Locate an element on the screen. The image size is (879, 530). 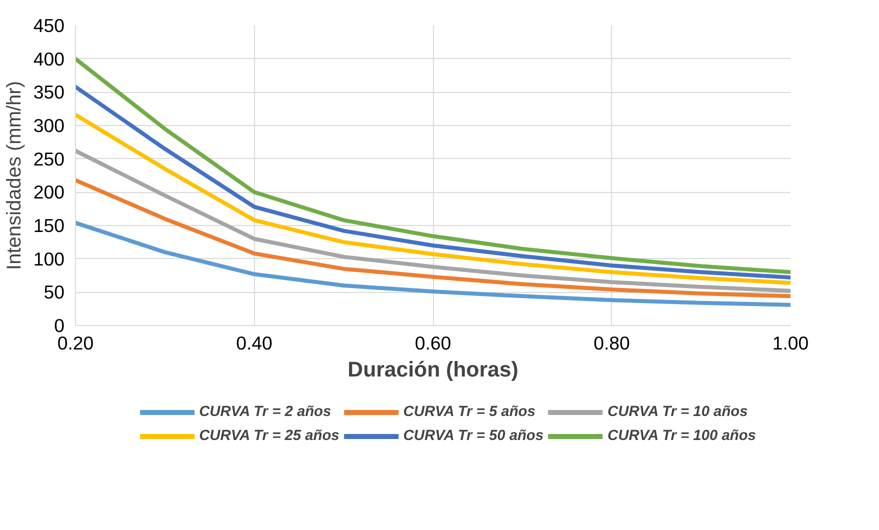
y-tick-label: 200 is located at coordinates (49, 192).